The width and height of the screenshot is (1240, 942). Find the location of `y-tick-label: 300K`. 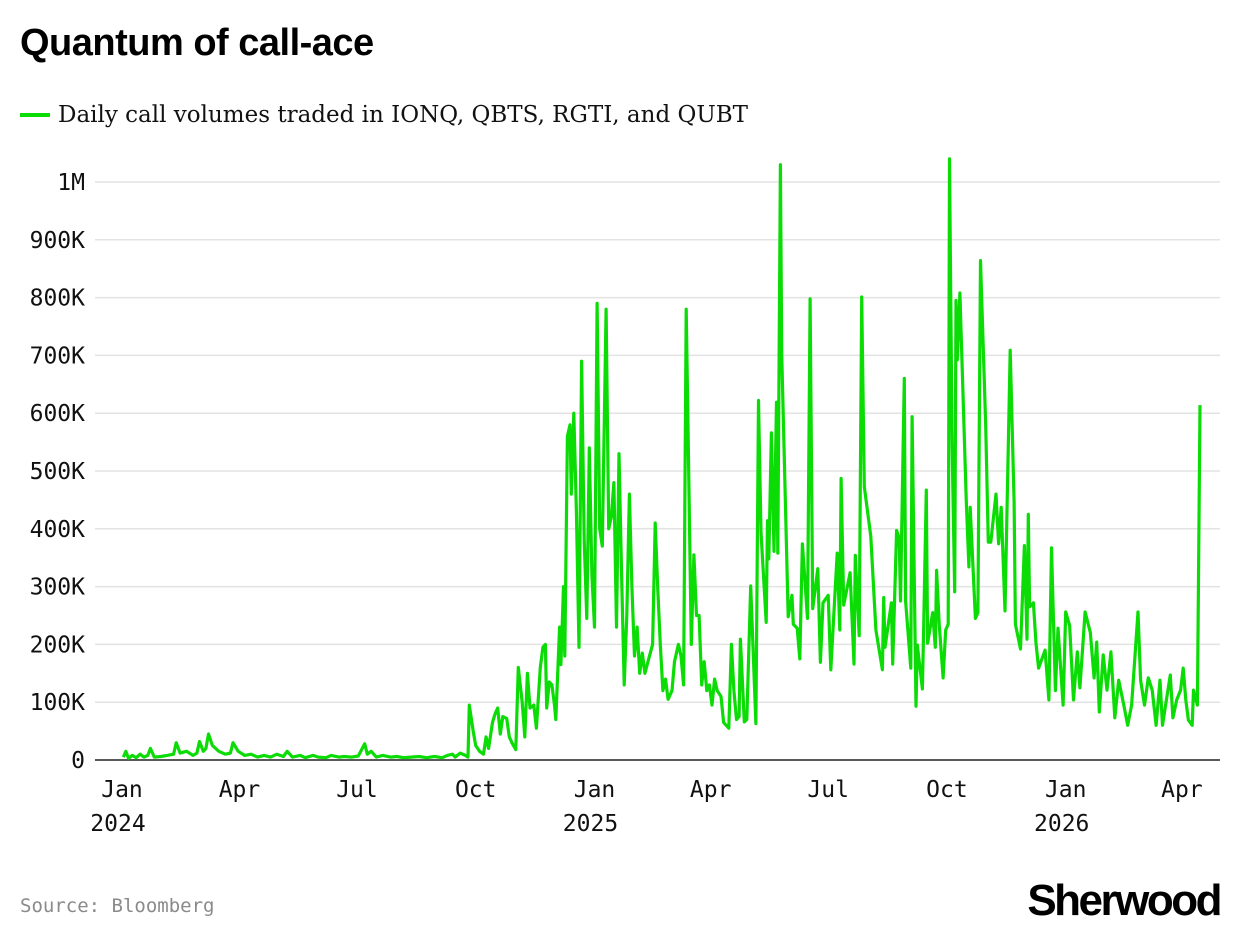

y-tick-label: 300K is located at coordinates (58, 588).